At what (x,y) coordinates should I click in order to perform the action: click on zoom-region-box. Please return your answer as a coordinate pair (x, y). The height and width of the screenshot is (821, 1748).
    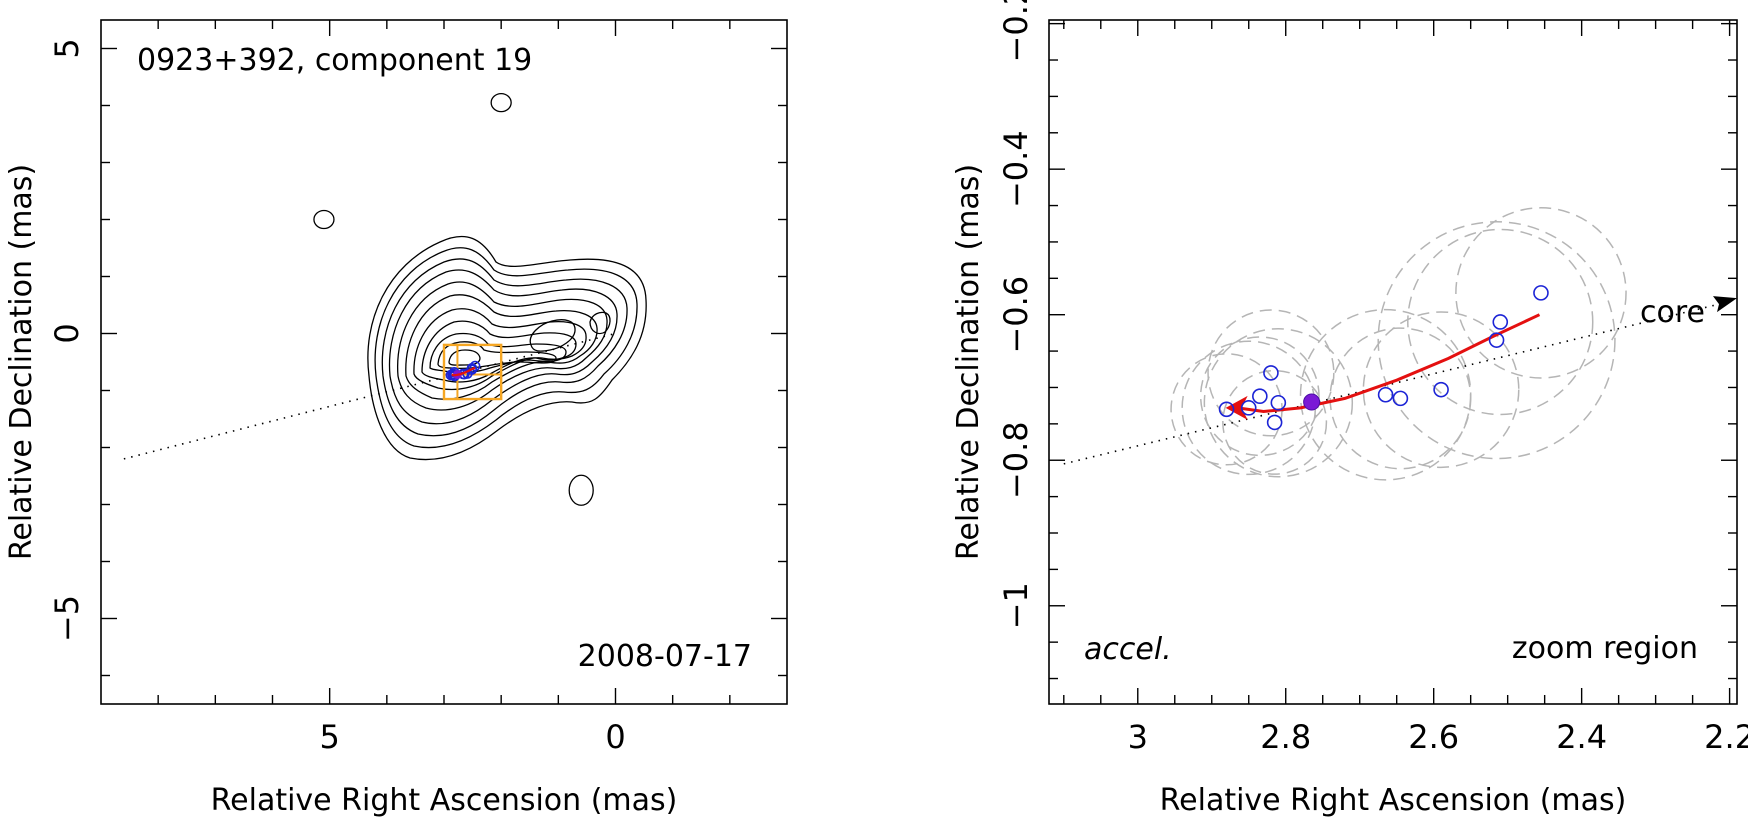
    Looking at the image, I should click on (472, 372).